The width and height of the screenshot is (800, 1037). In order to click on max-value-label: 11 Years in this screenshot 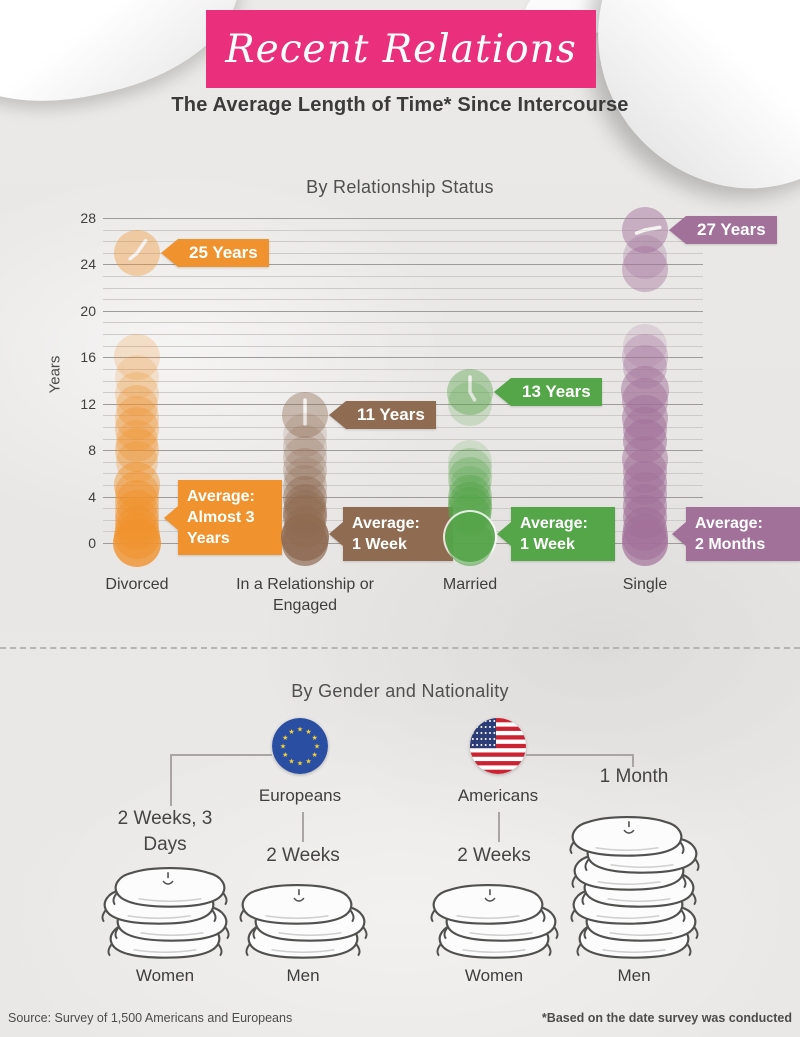, I will do `click(391, 415)`.